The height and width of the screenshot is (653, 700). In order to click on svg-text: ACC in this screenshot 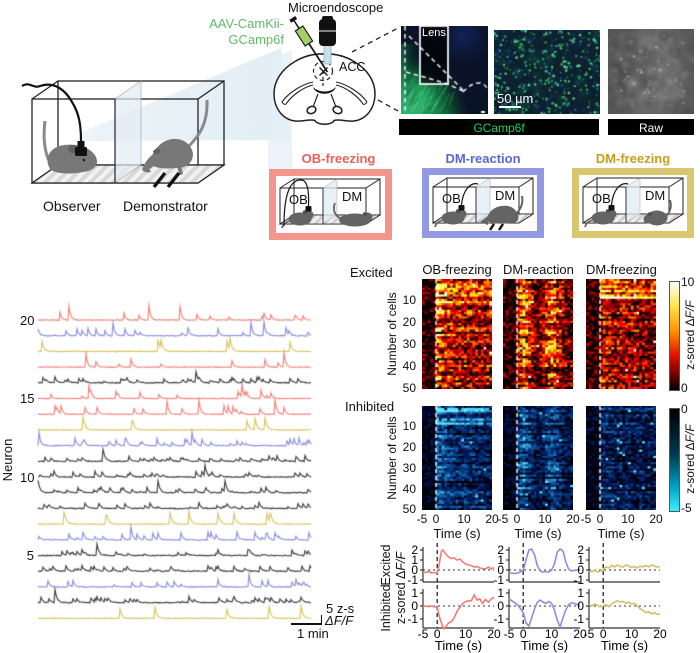, I will do `click(352, 67)`.